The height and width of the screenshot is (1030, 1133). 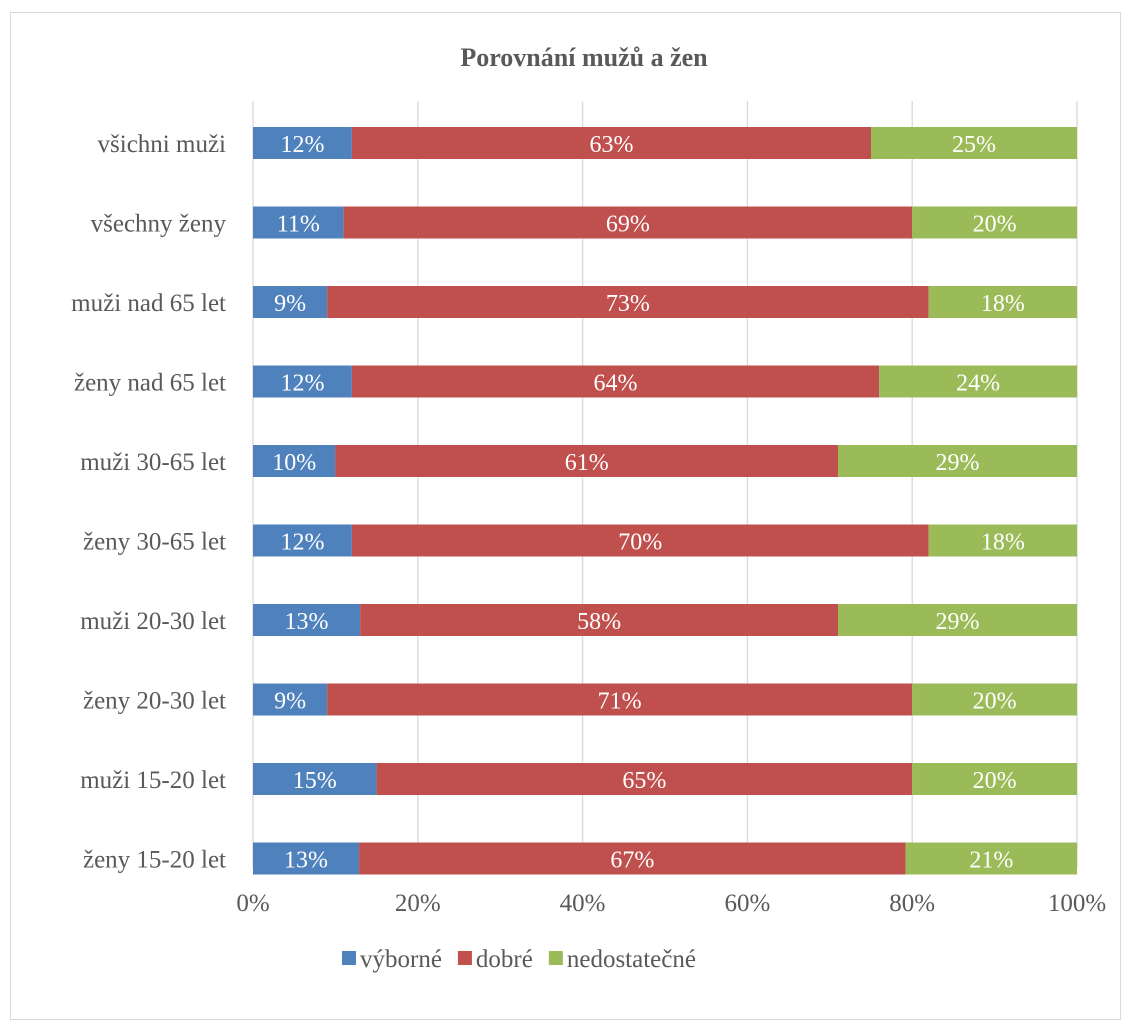 I want to click on data-label: 63%, so click(x=611, y=145).